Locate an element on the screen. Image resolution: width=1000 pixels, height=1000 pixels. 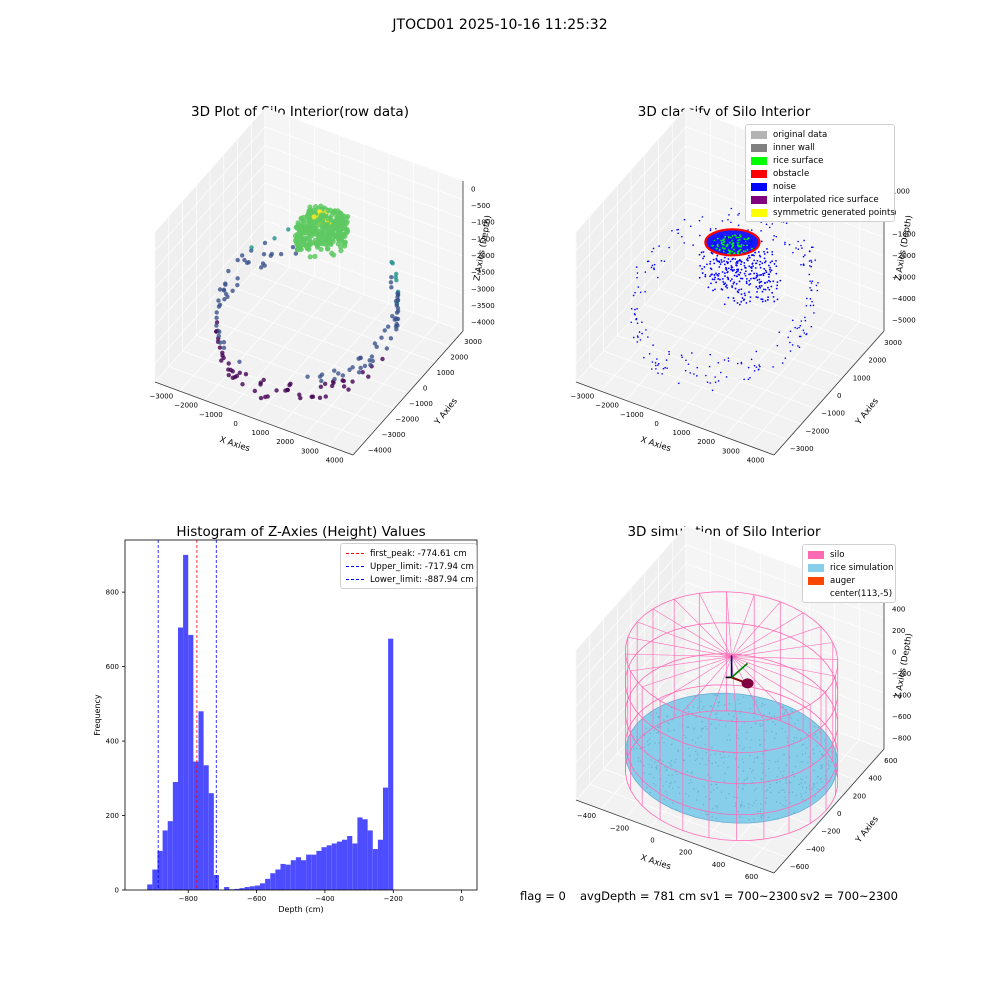
hist-legend-item: first_peak: -774.61 cm is located at coordinates (408, 553).